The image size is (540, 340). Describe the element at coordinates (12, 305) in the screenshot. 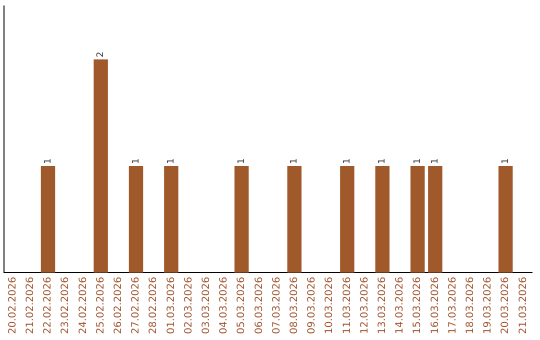

I see `x-tick-label: 20.02.2026` at that location.